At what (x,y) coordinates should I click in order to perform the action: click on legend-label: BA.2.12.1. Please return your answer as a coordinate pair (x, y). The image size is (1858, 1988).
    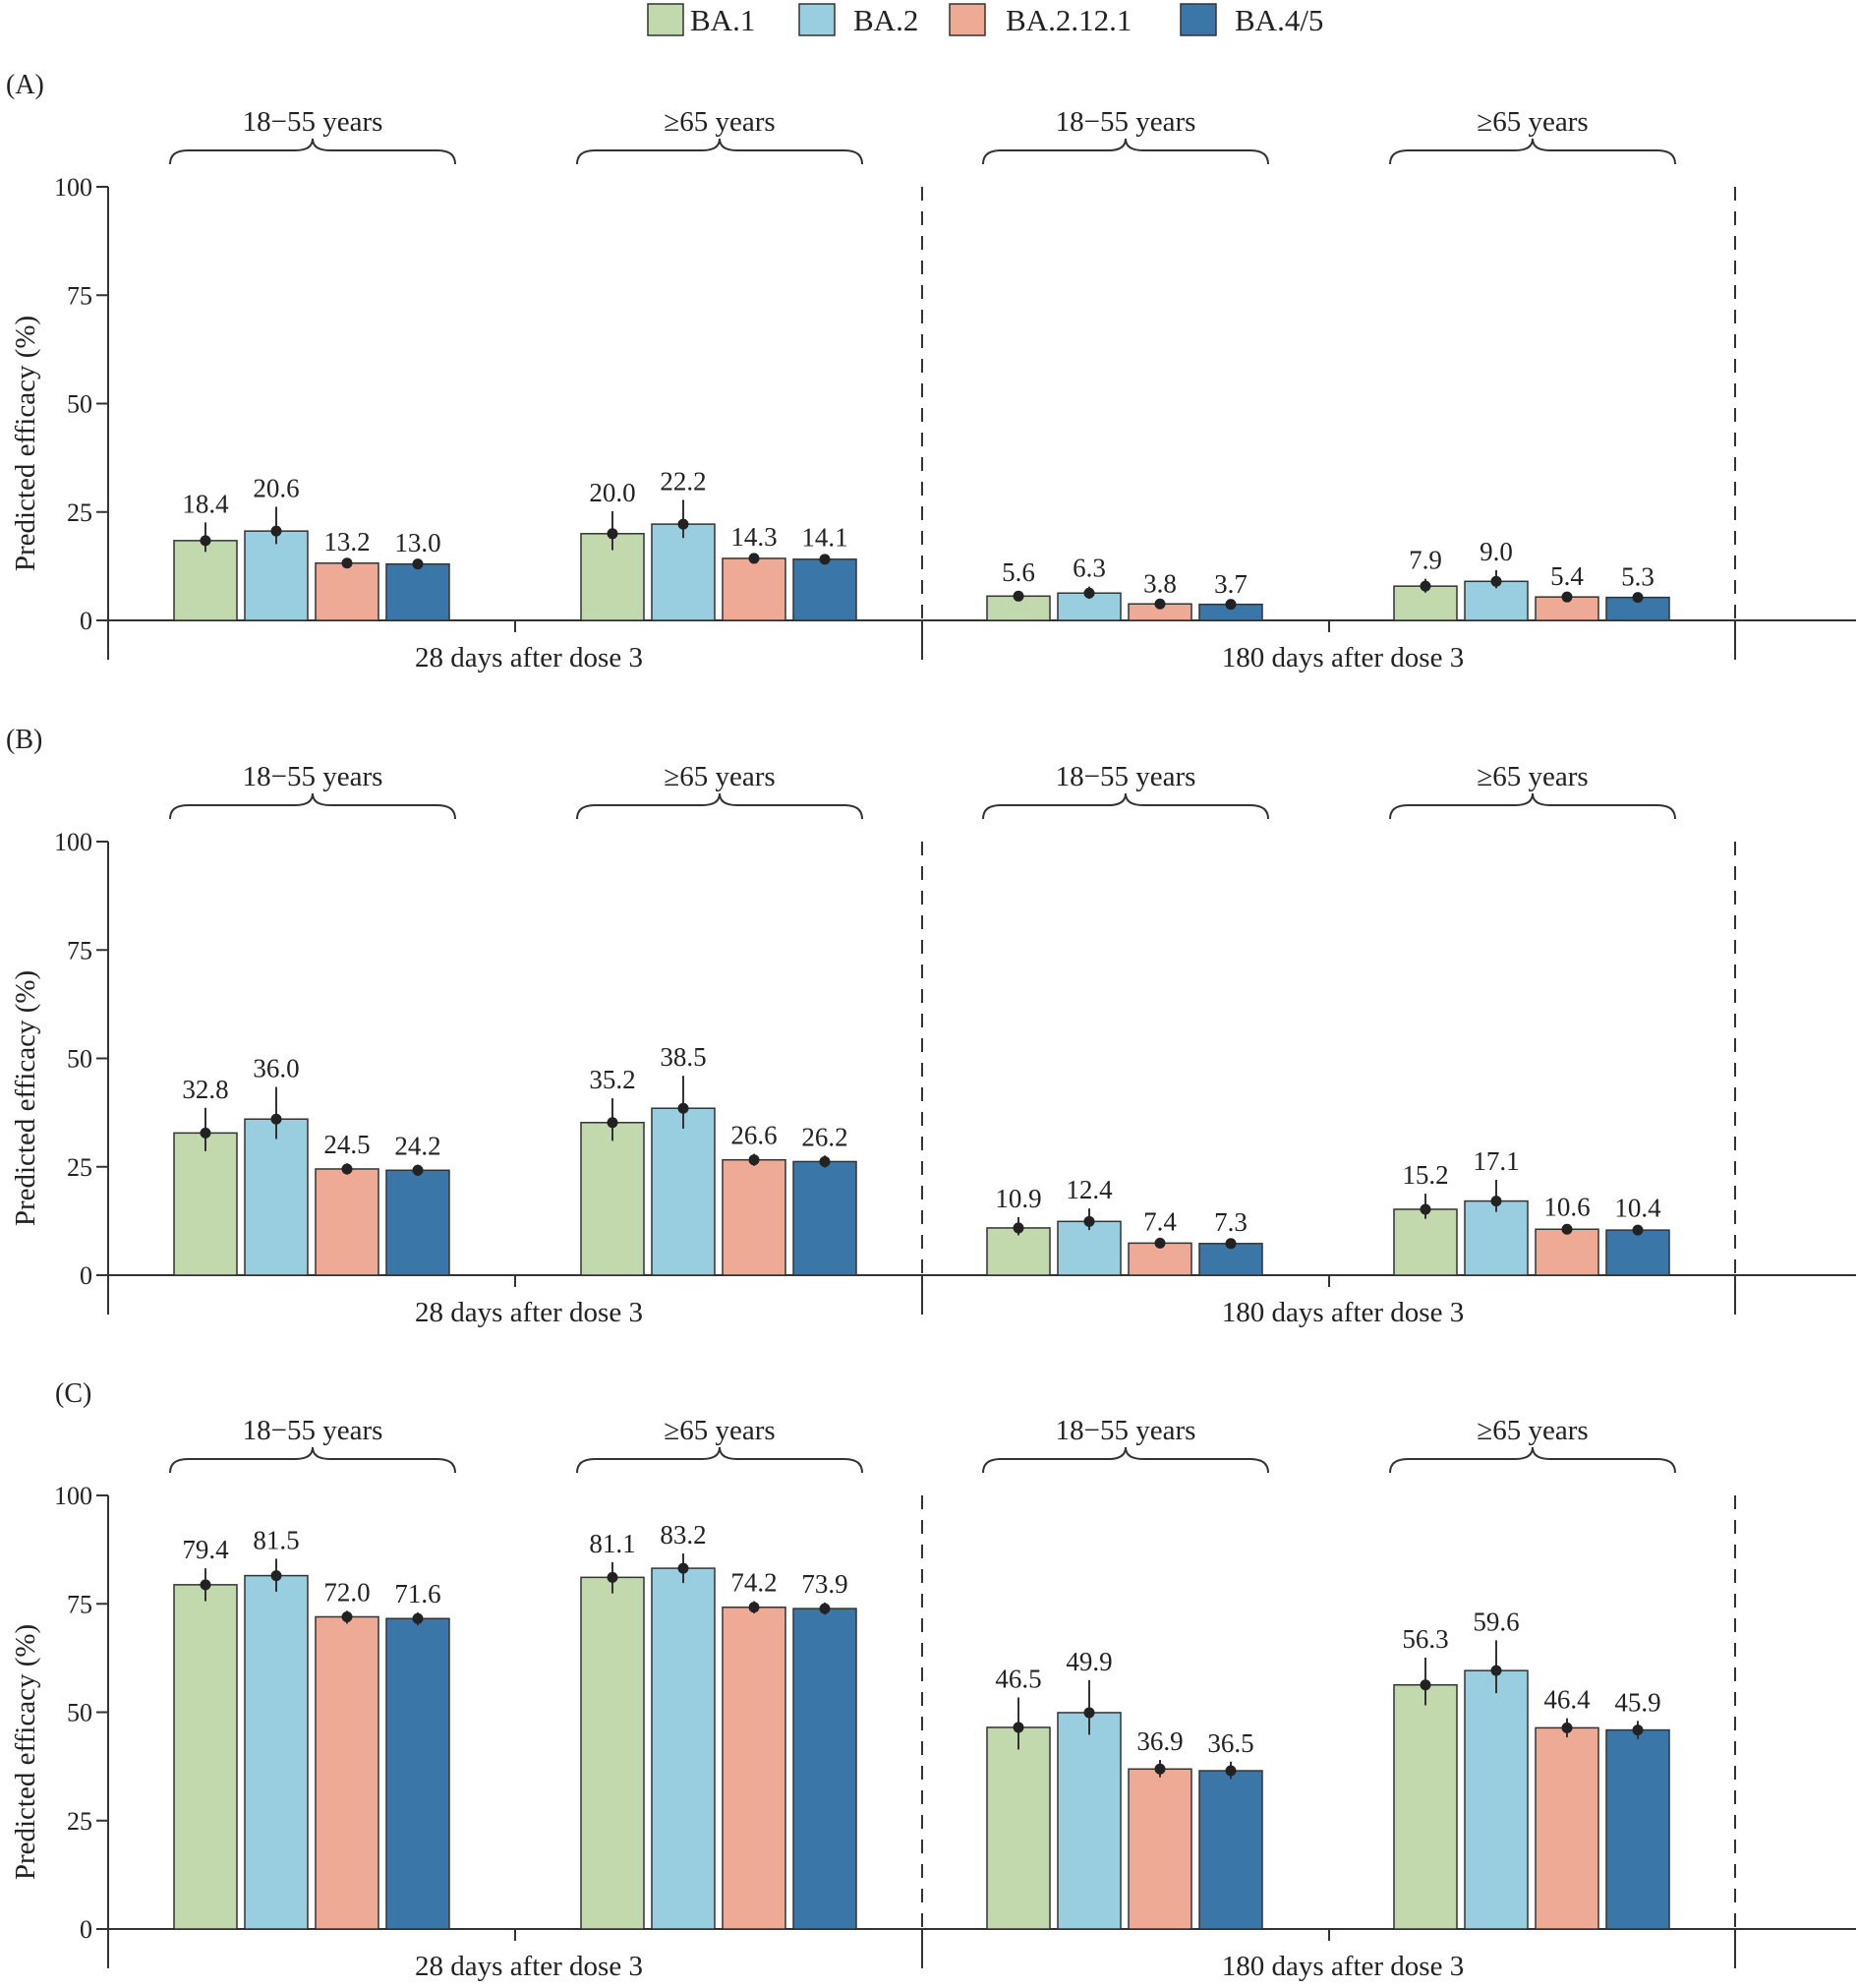
    Looking at the image, I should click on (1069, 20).